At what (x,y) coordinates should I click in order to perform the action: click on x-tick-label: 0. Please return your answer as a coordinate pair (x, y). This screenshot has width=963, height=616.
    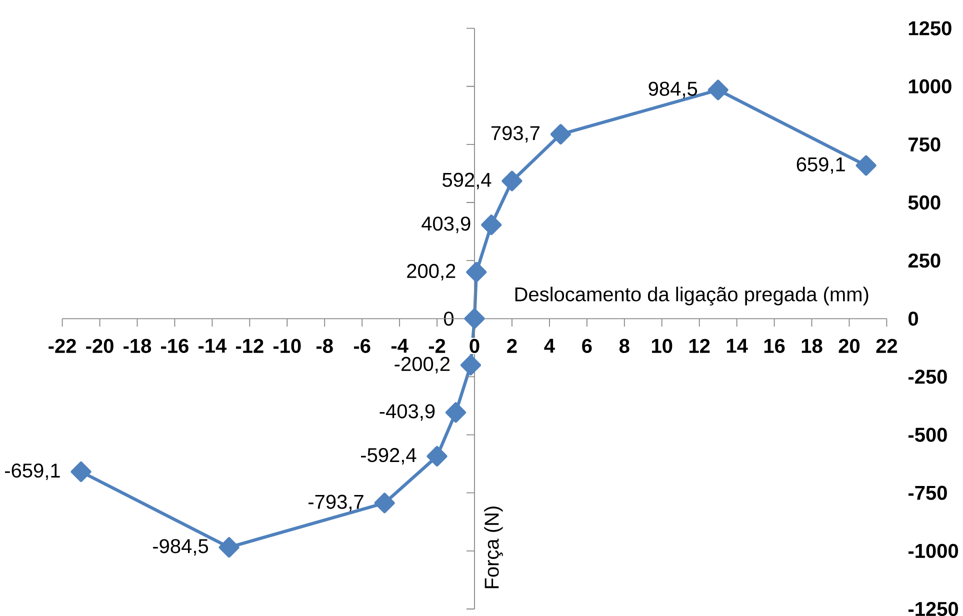
    Looking at the image, I should click on (475, 345).